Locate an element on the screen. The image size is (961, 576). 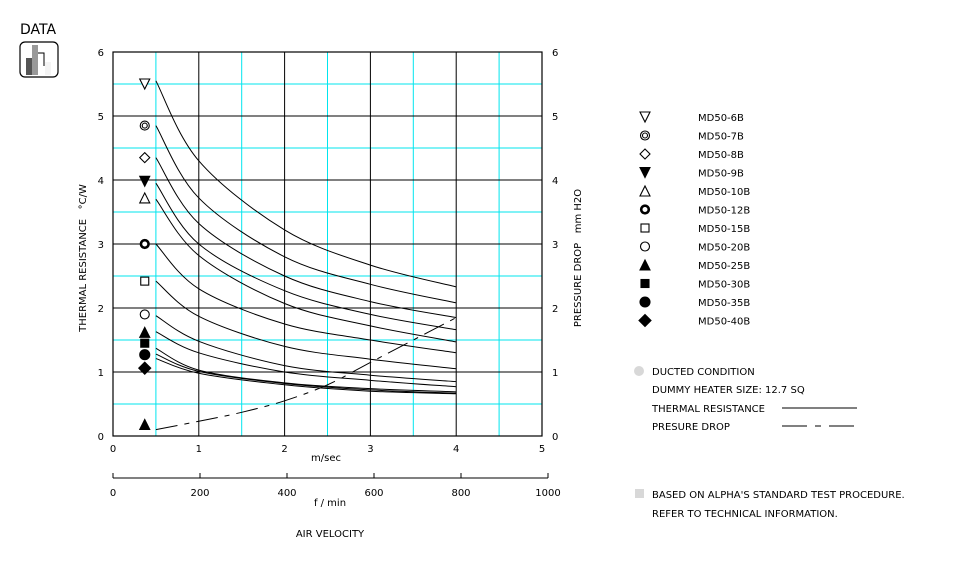
curve-md50-7b is located at coordinates (306, 214).